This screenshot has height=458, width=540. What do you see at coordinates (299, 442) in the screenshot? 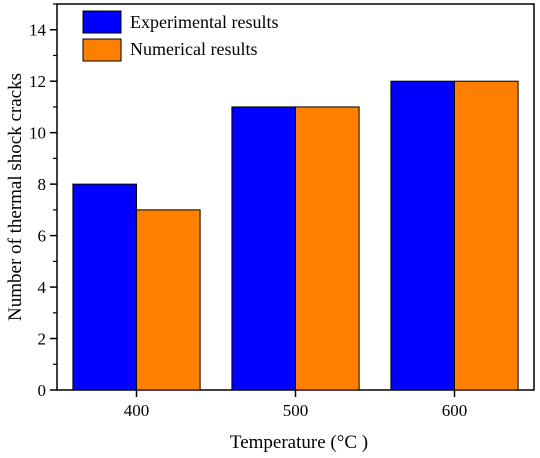
I see `x-axis-title: Temperature (°C )` at bounding box center [299, 442].